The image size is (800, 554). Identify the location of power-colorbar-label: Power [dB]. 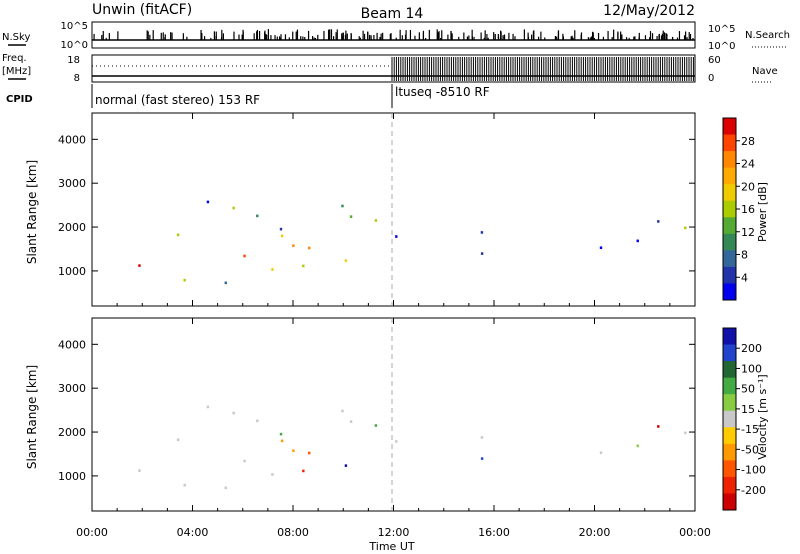
(762, 212).